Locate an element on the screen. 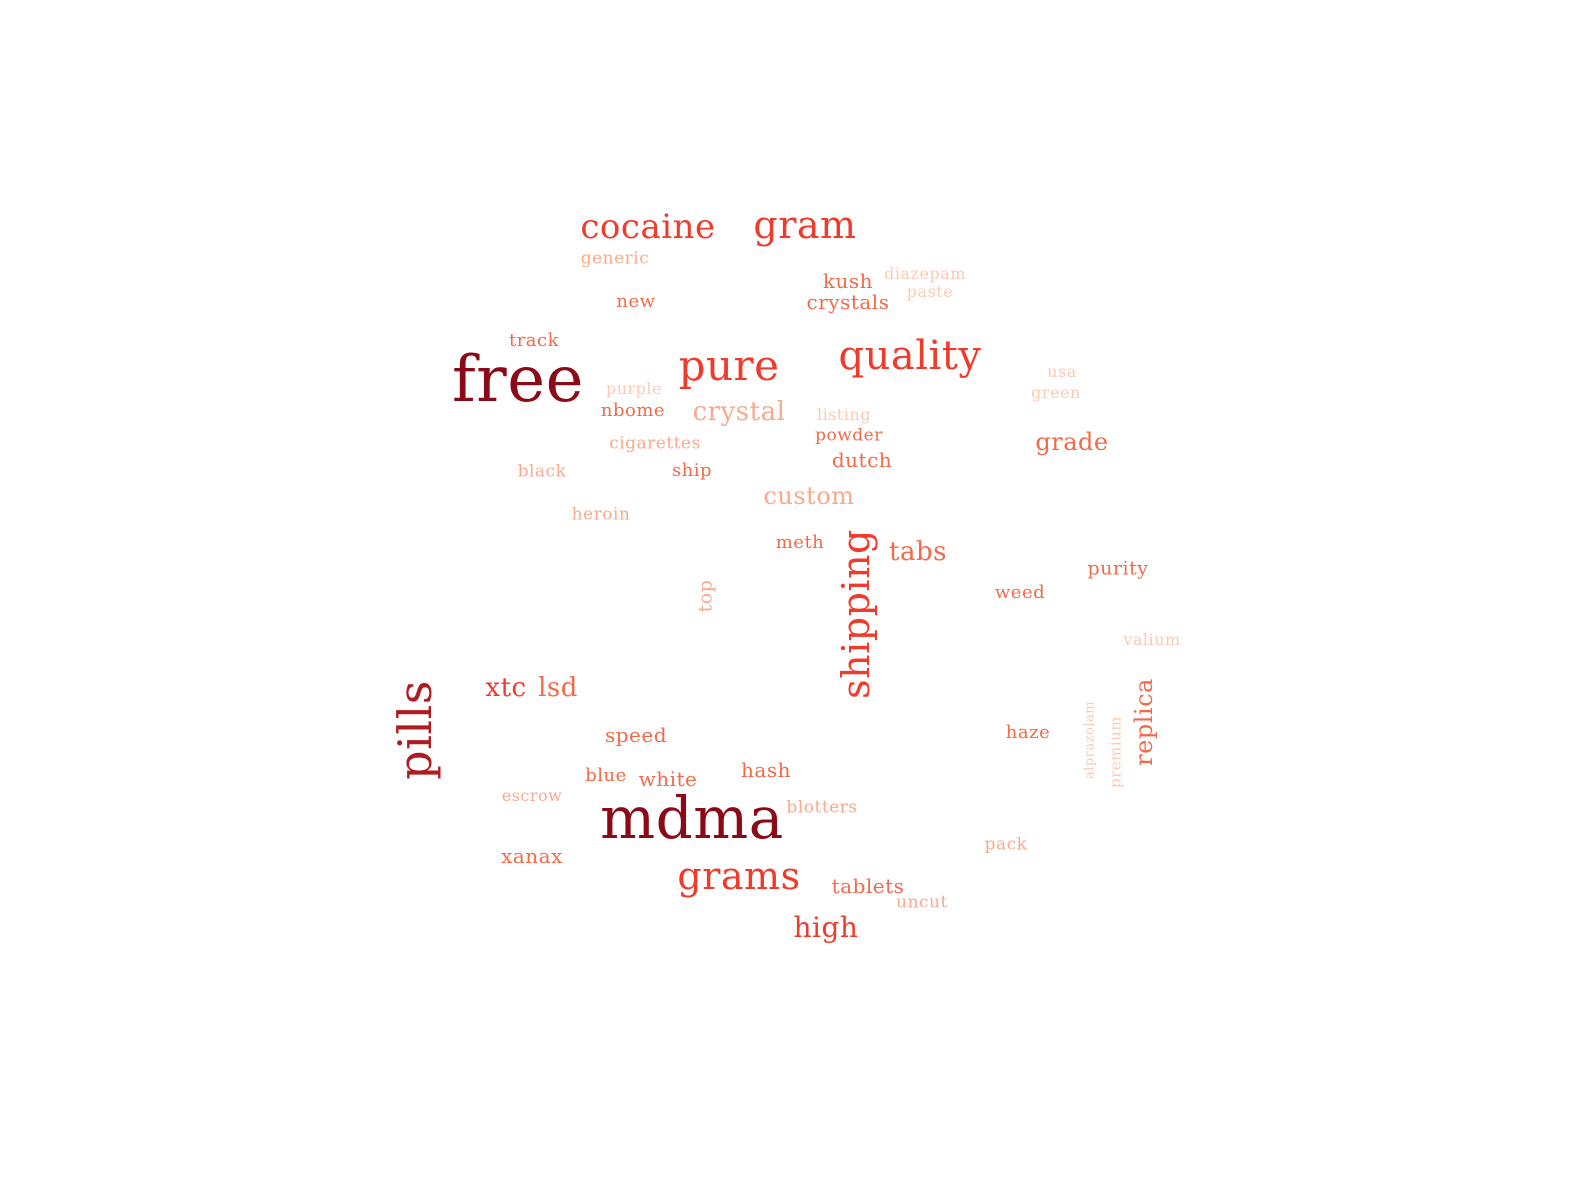 This screenshot has width=1592, height=1191. word-gram: gram is located at coordinates (805, 225).